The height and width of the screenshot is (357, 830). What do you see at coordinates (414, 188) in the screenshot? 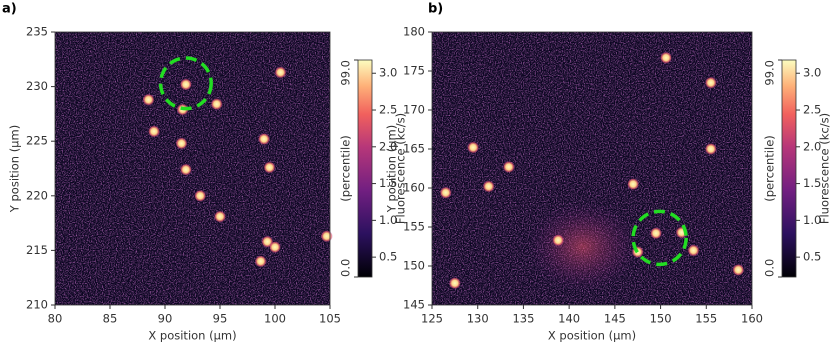
I see `y-tick-label: 160` at bounding box center [414, 188].